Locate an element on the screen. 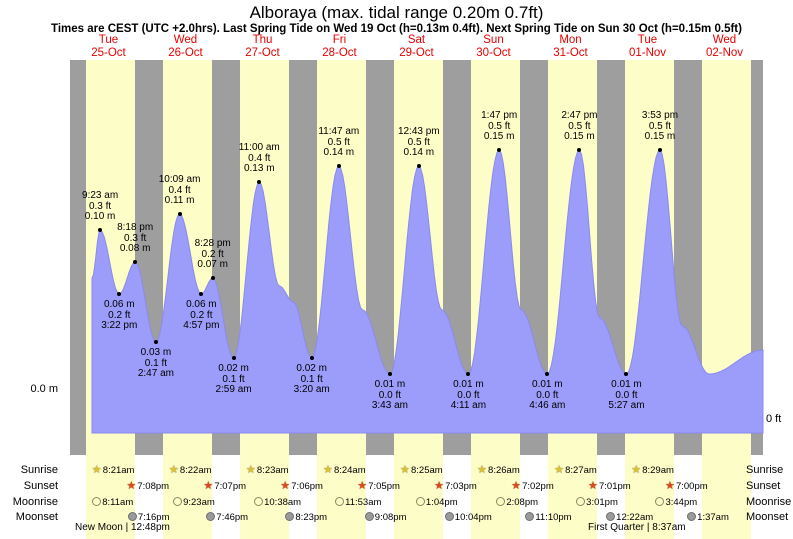 The width and height of the screenshot is (793, 539). sunset-time: 7:02pm is located at coordinates (538, 486).